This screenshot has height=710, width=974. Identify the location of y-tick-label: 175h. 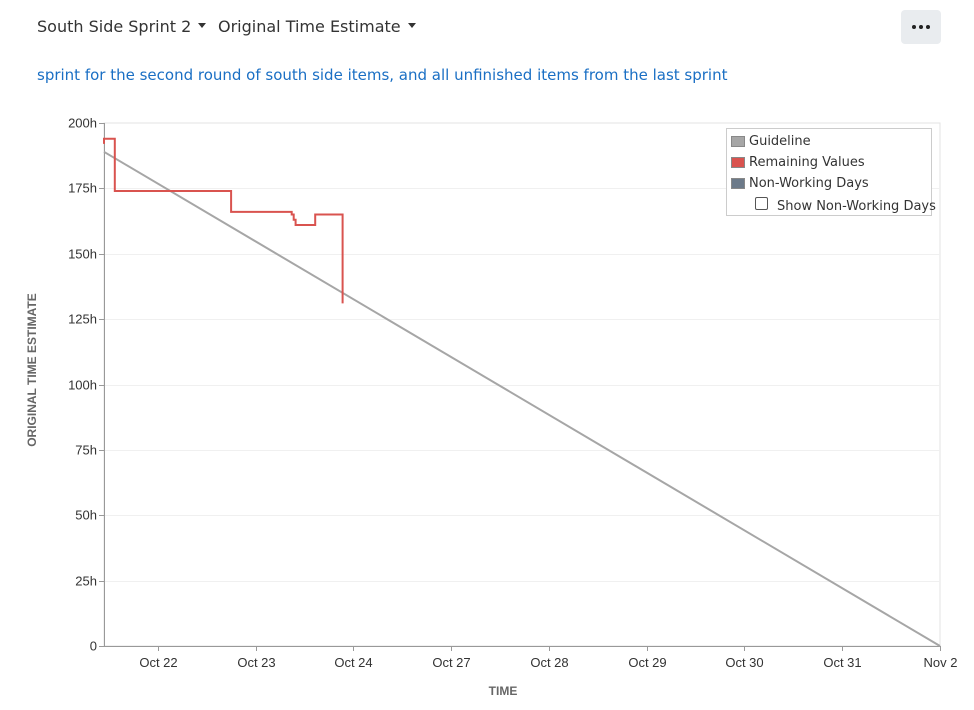
(82, 188).